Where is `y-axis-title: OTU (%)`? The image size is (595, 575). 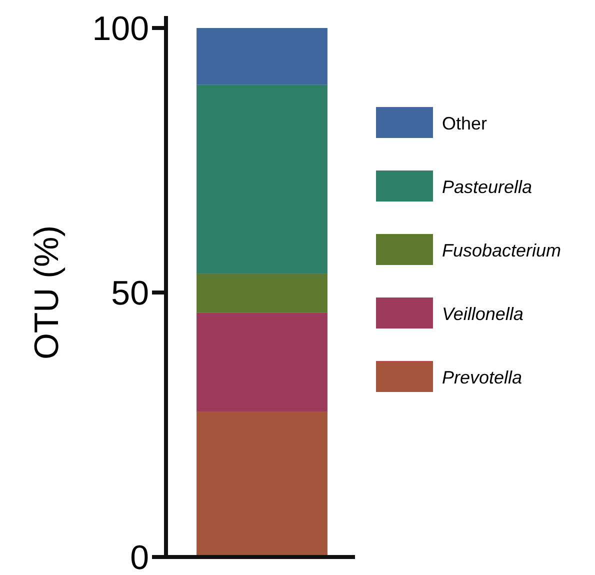
y-axis-title: OTU (%) is located at coordinates (47, 292).